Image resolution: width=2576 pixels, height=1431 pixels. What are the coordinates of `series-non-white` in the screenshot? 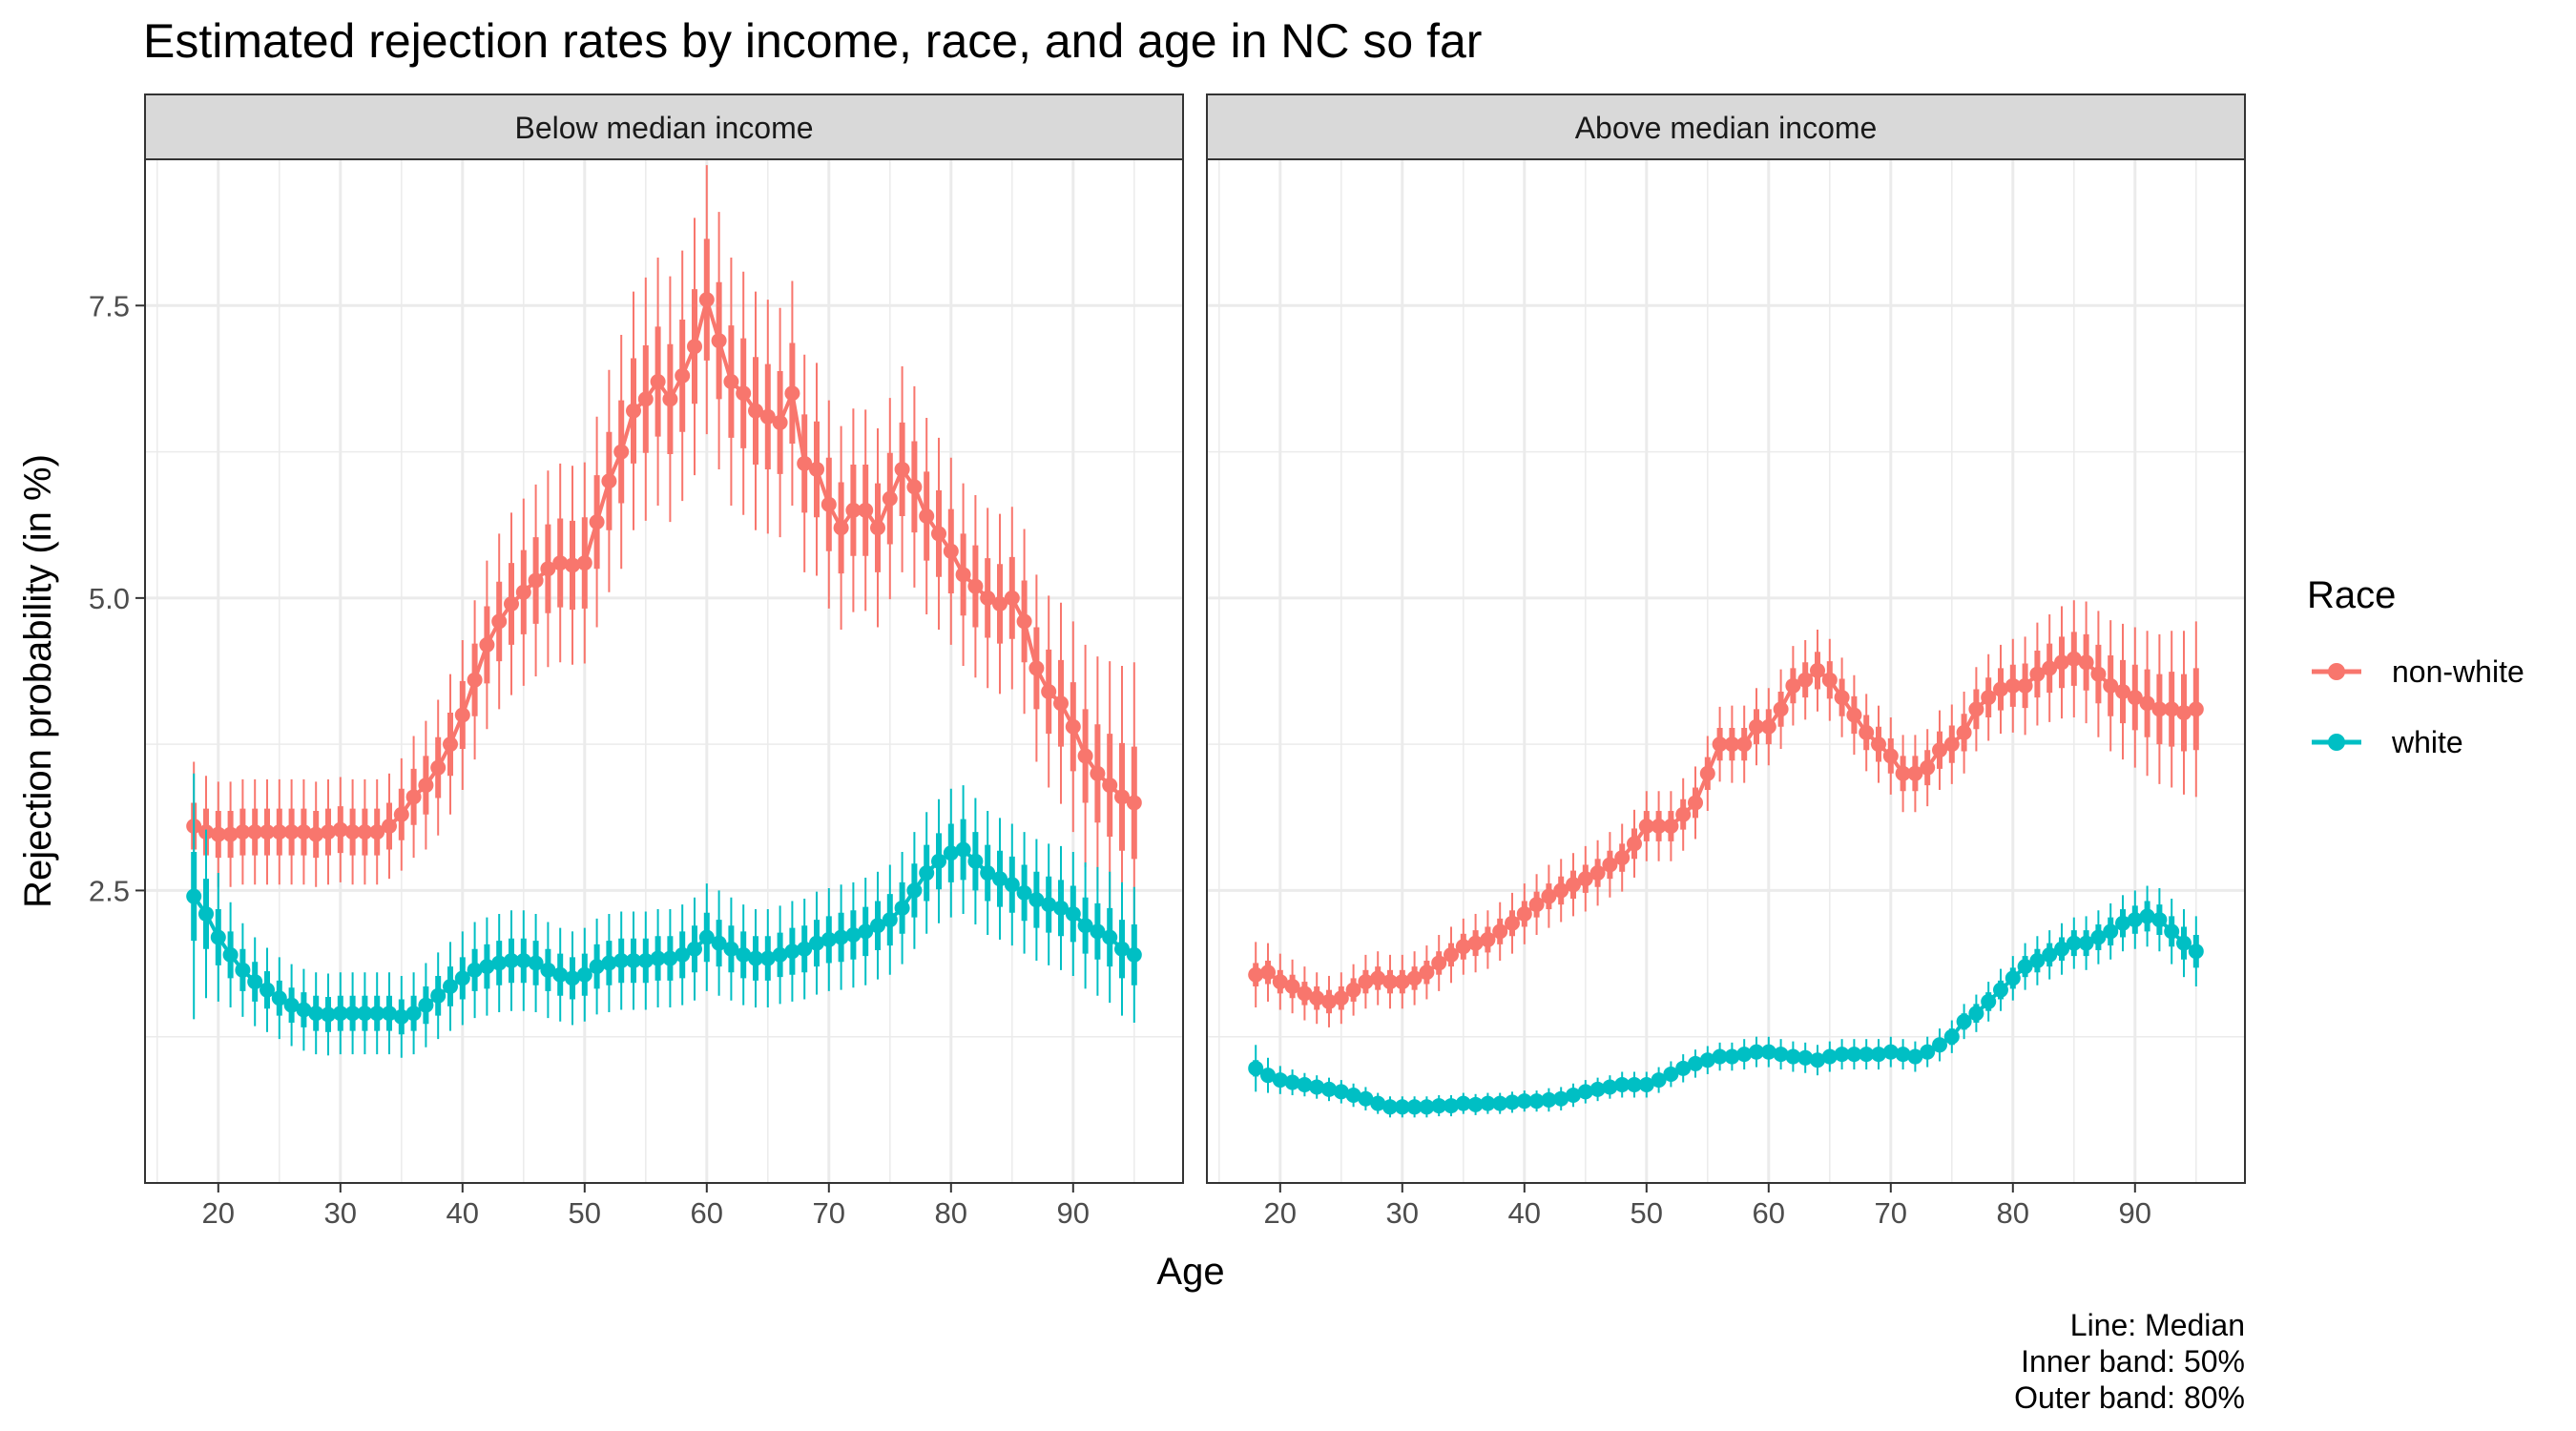 It's located at (1726, 813).